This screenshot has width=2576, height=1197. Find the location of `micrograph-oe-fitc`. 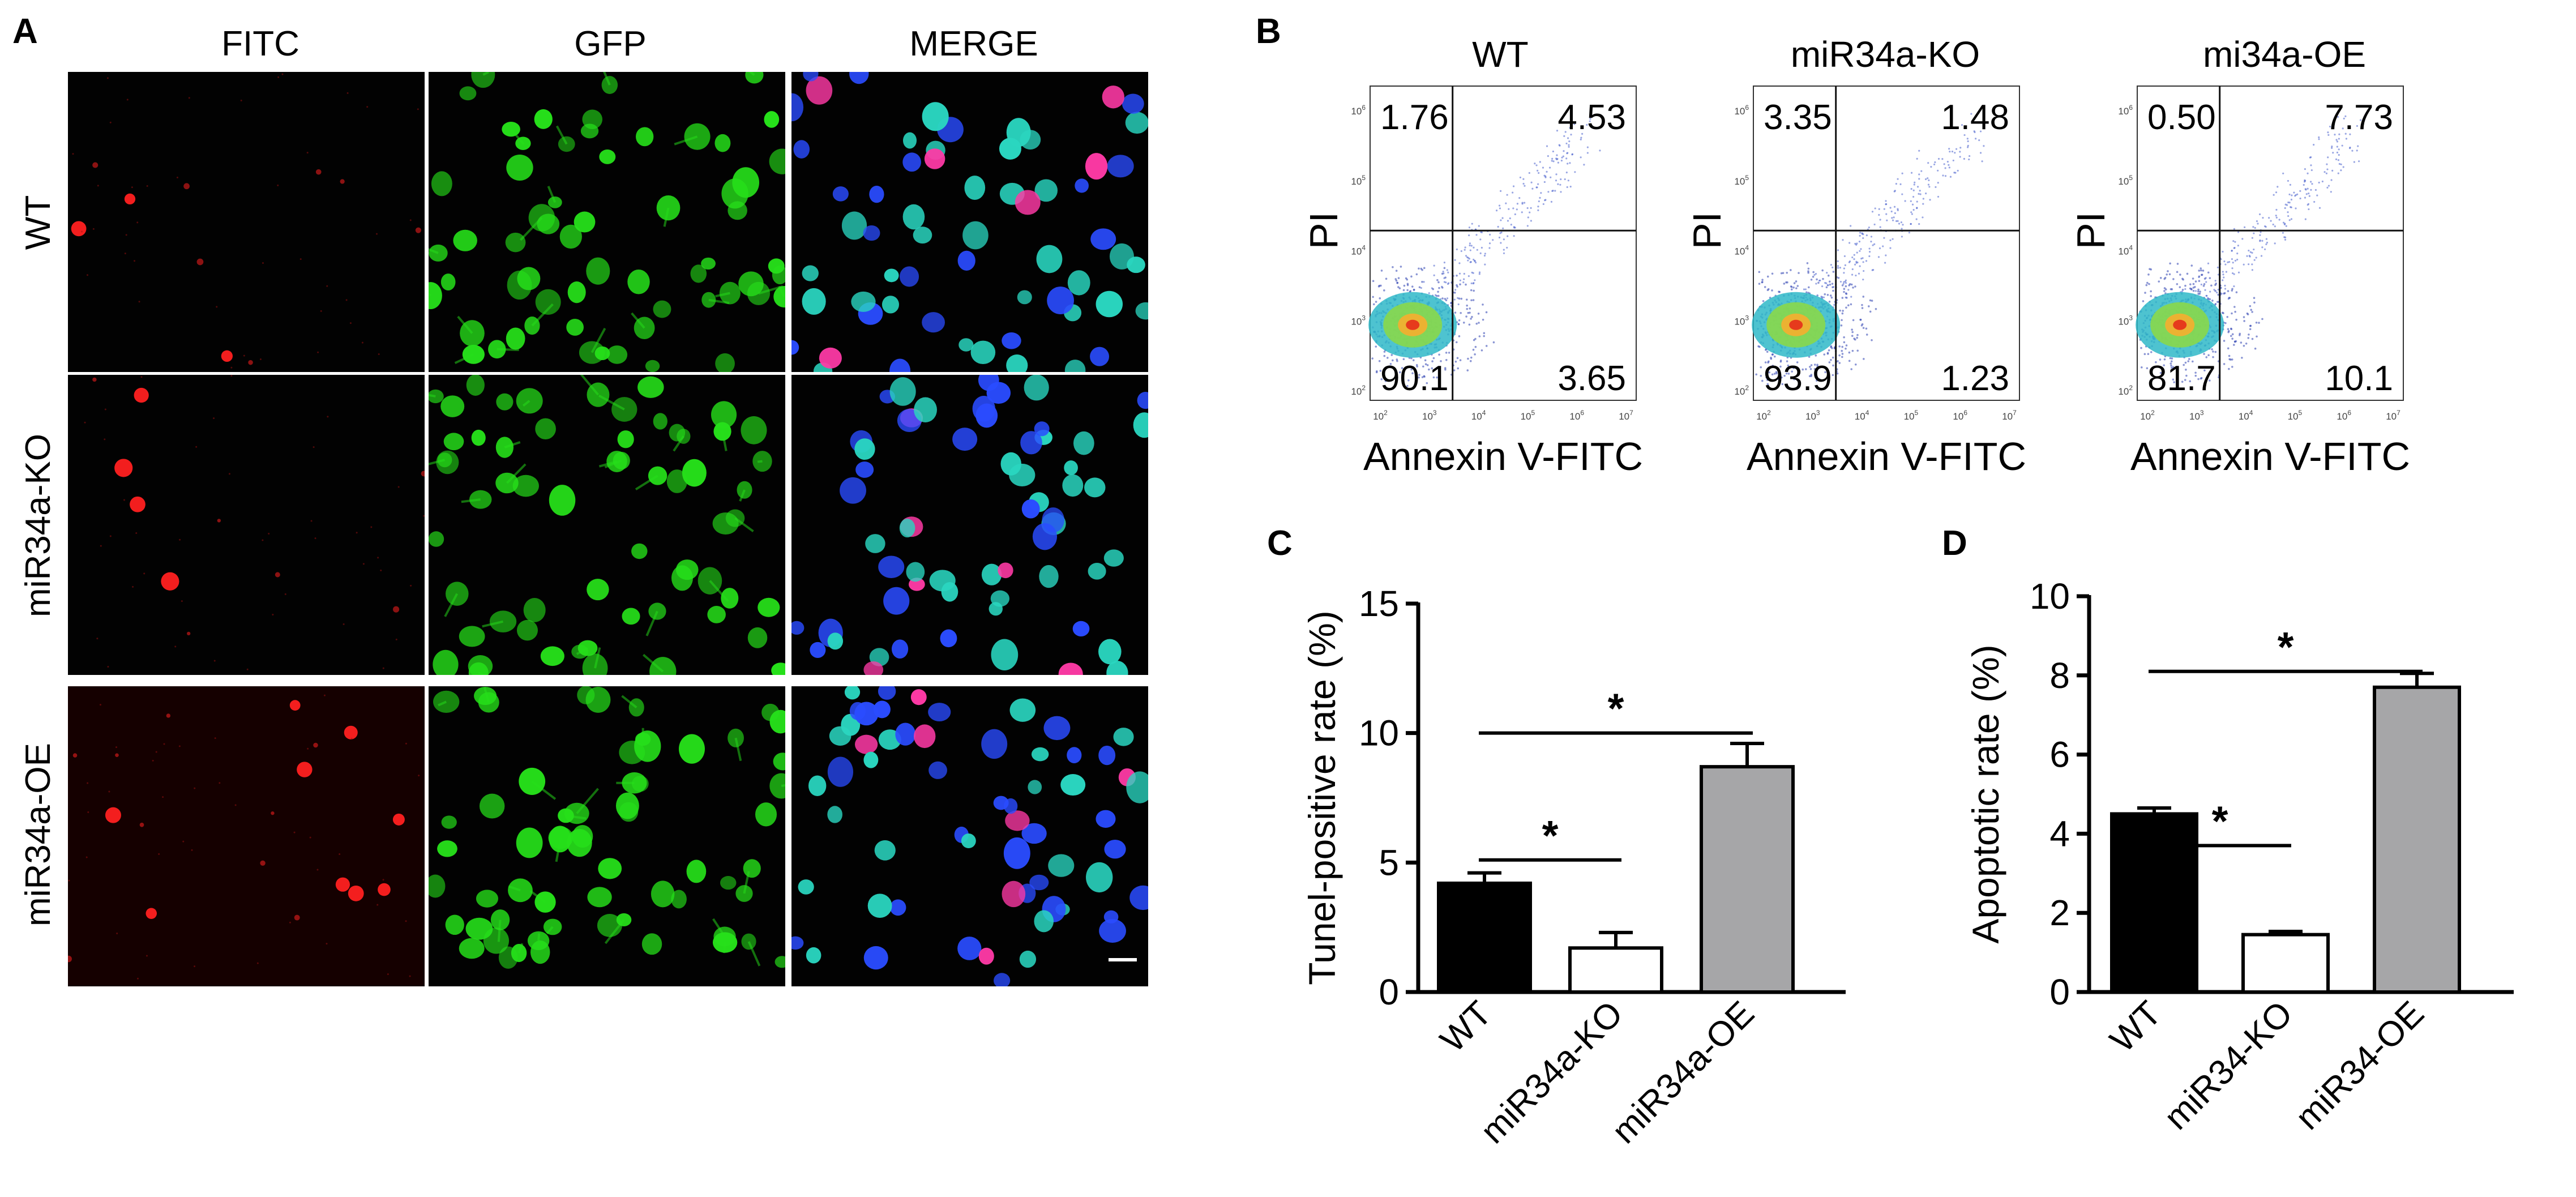

micrograph-oe-fitc is located at coordinates (246, 836).